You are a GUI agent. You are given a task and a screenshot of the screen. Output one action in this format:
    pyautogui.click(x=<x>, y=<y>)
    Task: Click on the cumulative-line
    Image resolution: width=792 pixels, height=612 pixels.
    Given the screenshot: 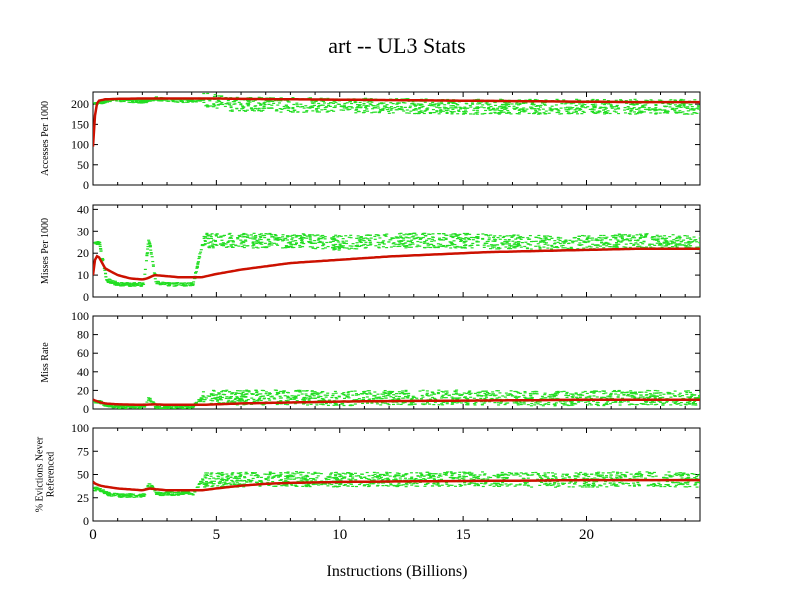 What is the action you would take?
    pyautogui.click(x=396, y=402)
    